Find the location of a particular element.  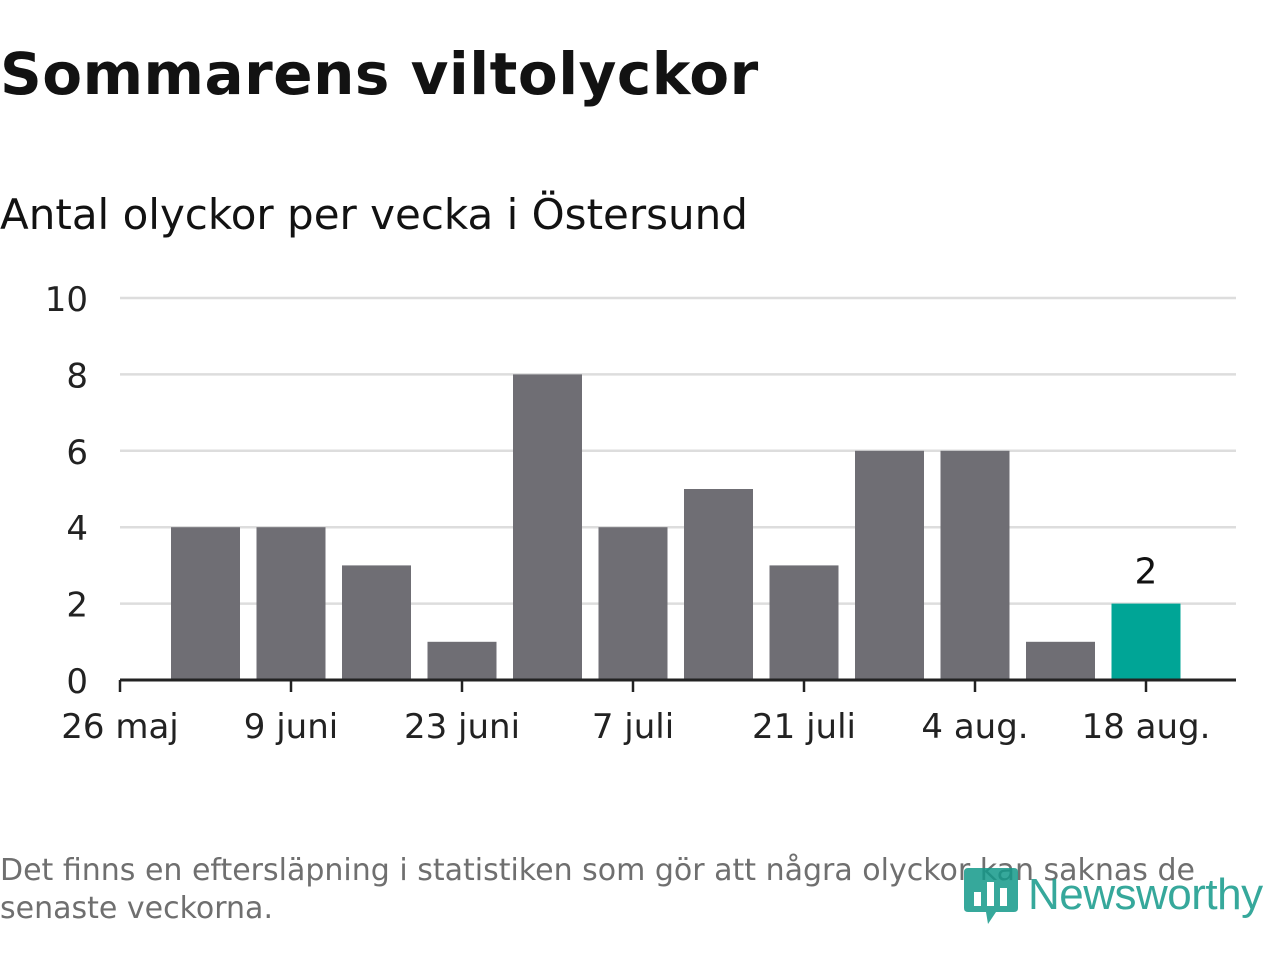

x-tick-label: 7 juli is located at coordinates (633, 727).